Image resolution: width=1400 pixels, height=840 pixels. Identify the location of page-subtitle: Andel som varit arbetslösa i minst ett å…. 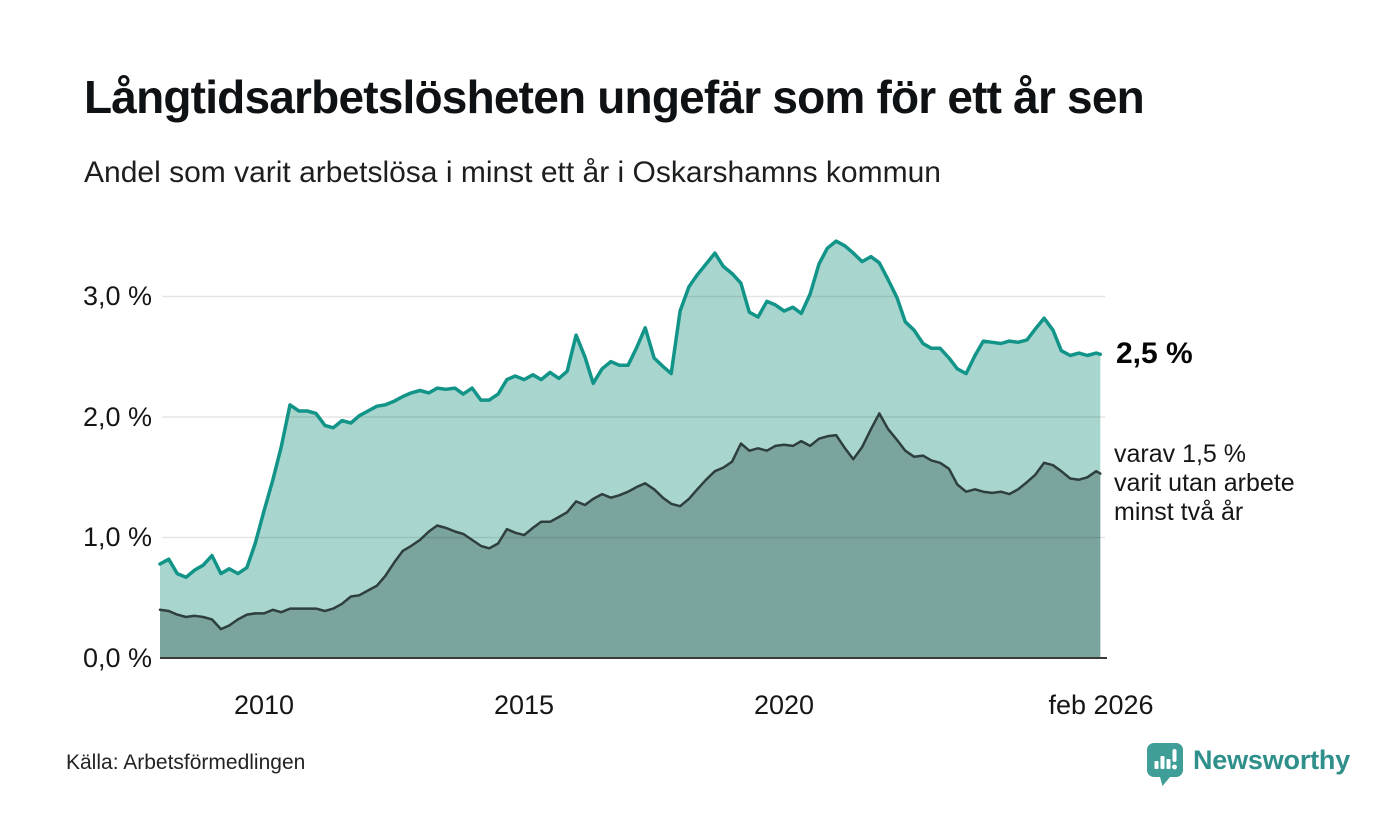
(512, 172).